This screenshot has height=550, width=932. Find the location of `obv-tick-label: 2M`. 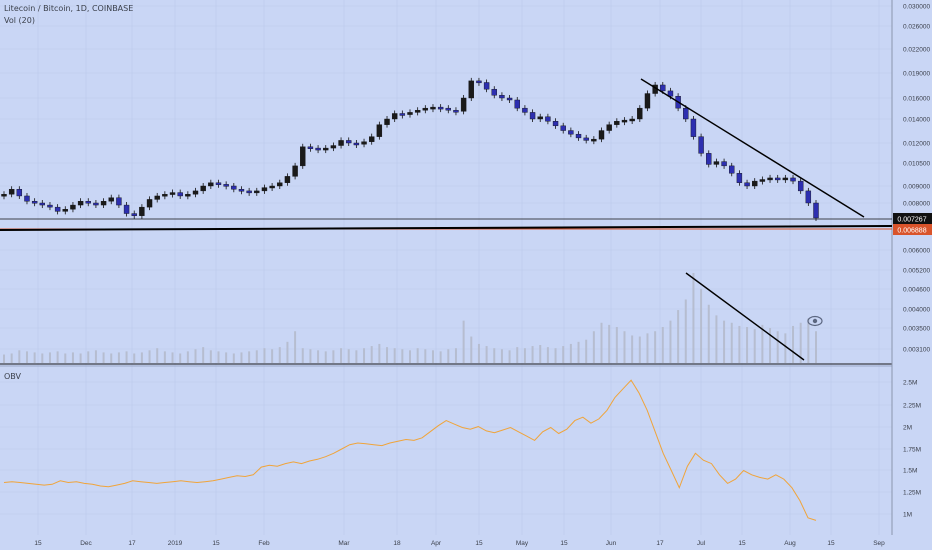

obv-tick-label: 2M is located at coordinates (907, 428).